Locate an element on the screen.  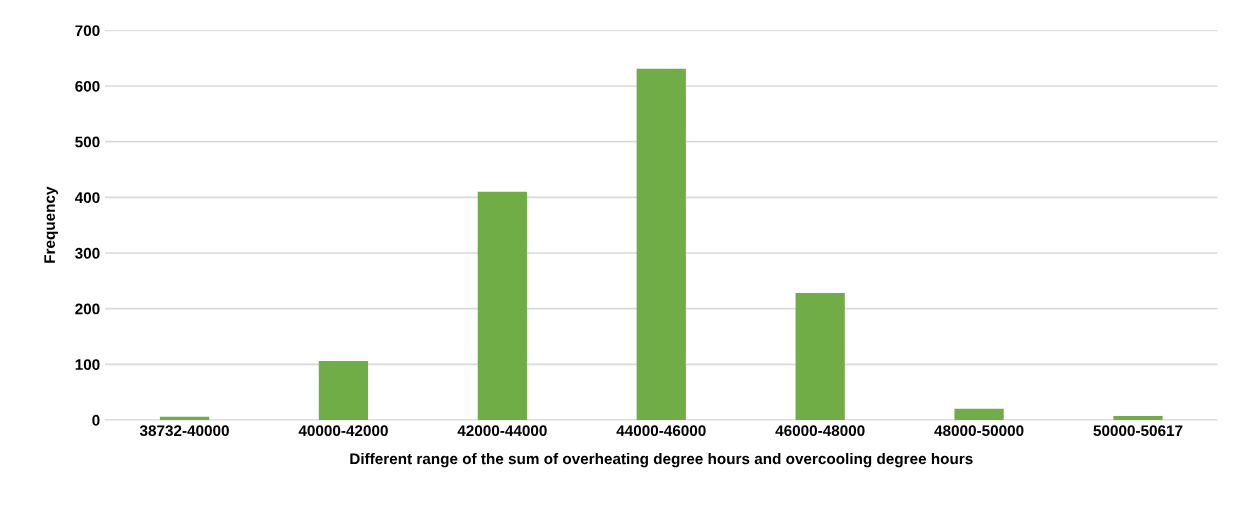
x-tick-label: 46000-48000 is located at coordinates (820, 431).